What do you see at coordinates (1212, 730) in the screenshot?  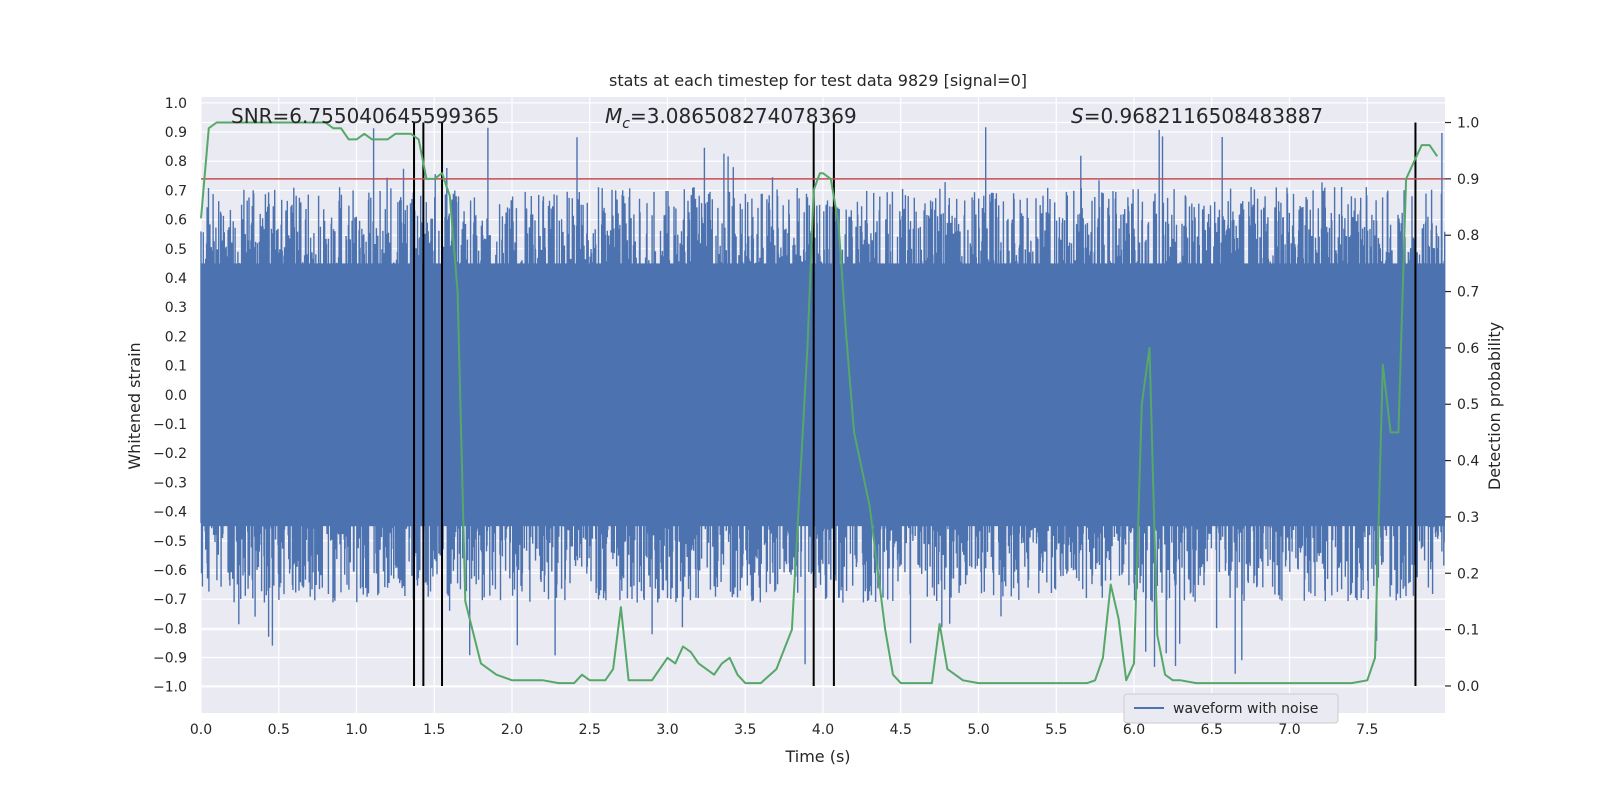 I see `x-tick-label: 6.5` at bounding box center [1212, 730].